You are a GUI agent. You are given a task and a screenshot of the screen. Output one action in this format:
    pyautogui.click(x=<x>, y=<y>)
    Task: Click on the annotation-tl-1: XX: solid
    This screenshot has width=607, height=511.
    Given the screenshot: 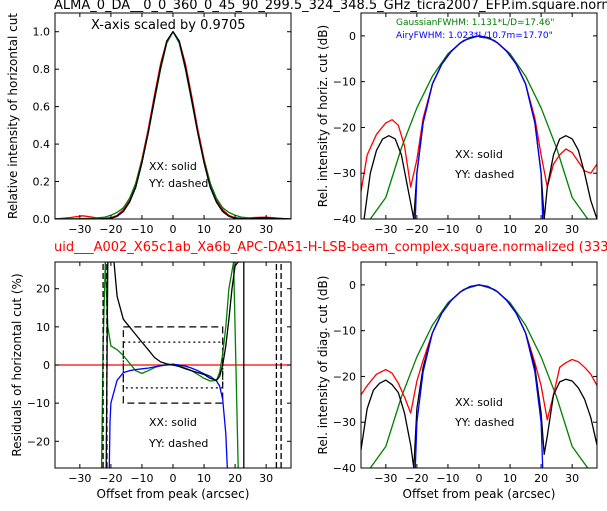 What is the action you would take?
    pyautogui.click(x=173, y=166)
    